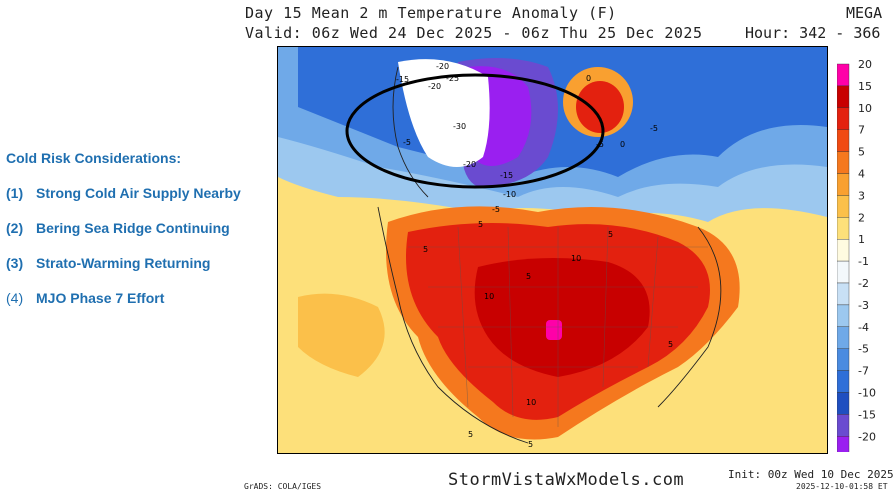 This screenshot has width=895, height=493. Describe the element at coordinates (861, 174) in the screenshot. I see `legend-label: 4` at that location.